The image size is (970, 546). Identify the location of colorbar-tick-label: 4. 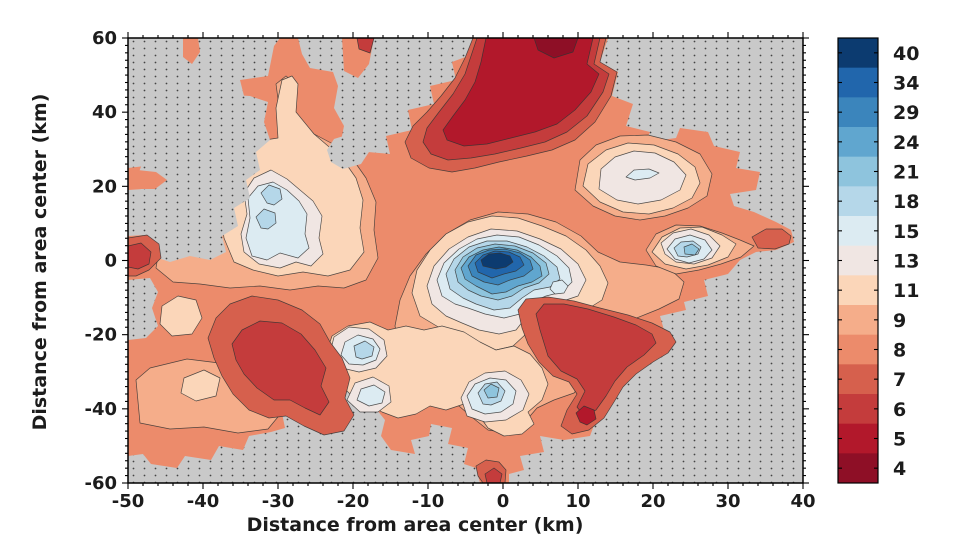
(899, 469).